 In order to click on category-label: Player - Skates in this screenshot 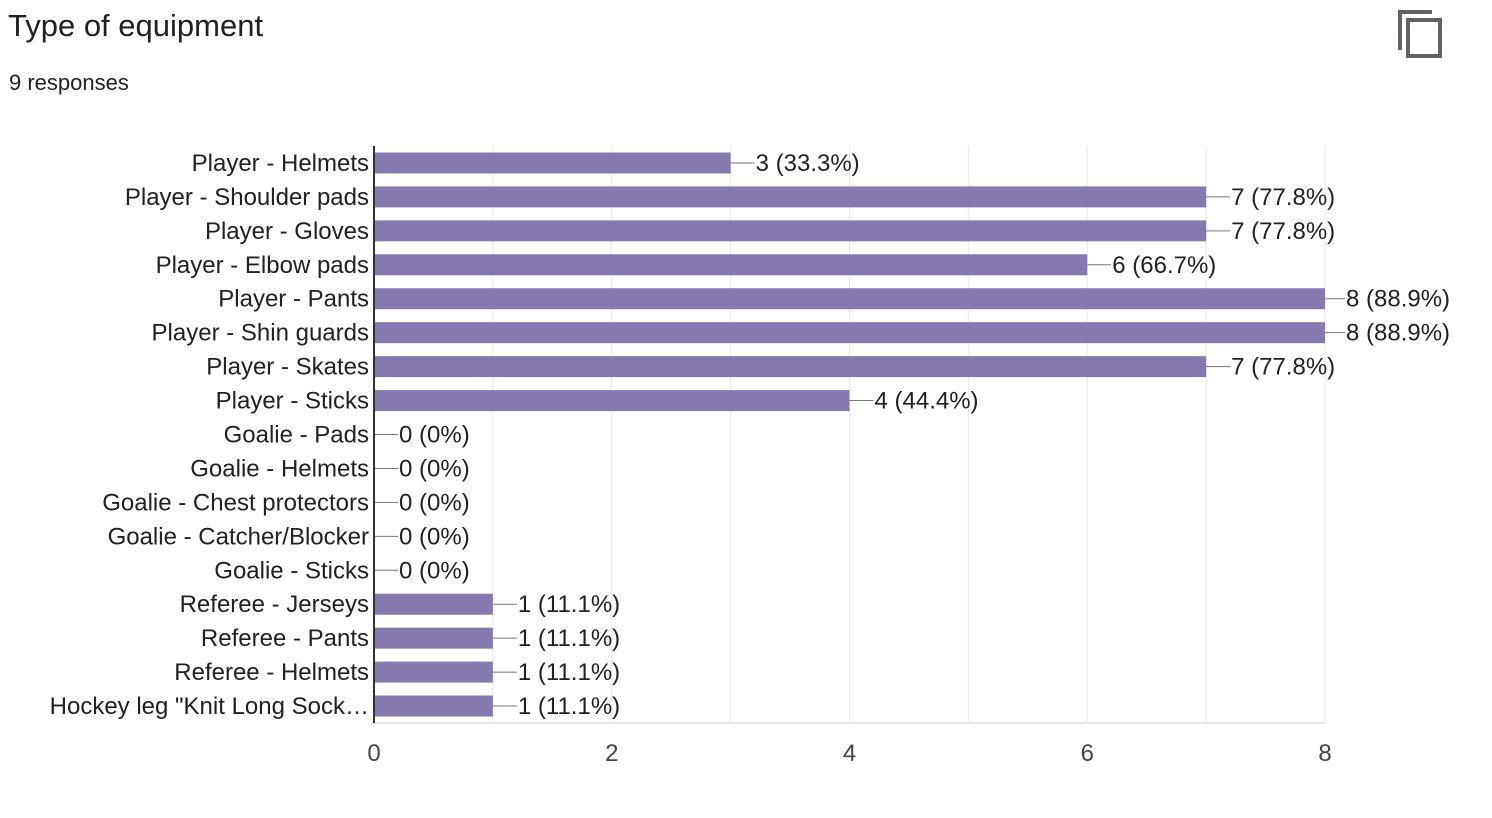, I will do `click(287, 367)`.